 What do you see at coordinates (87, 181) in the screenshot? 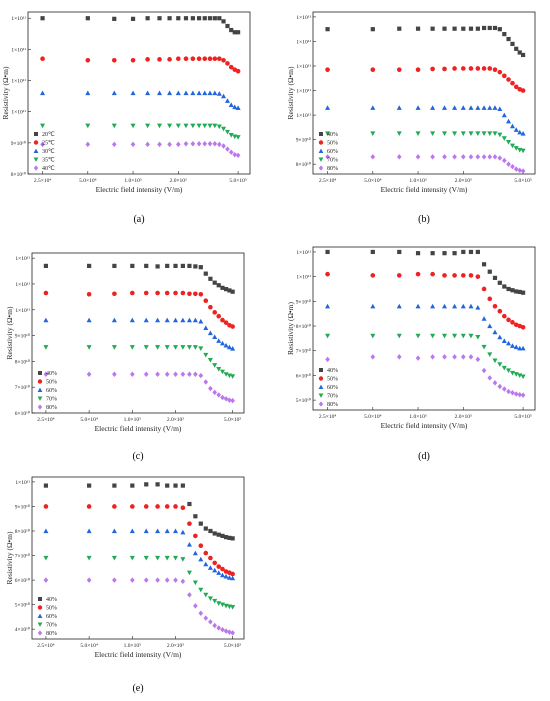
I see `x-tick-label: 5.0×10⁴` at bounding box center [87, 181].